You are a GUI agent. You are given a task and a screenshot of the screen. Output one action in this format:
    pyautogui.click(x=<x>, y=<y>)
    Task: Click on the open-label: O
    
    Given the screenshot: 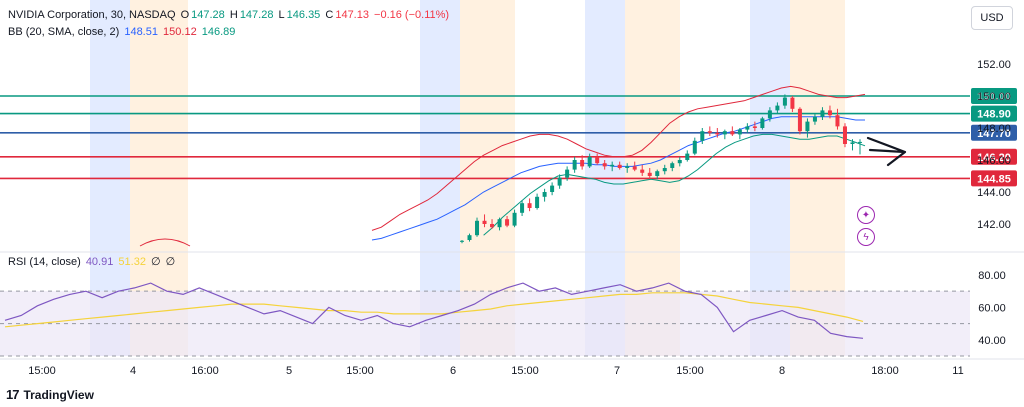 What is the action you would take?
    pyautogui.click(x=185, y=15)
    